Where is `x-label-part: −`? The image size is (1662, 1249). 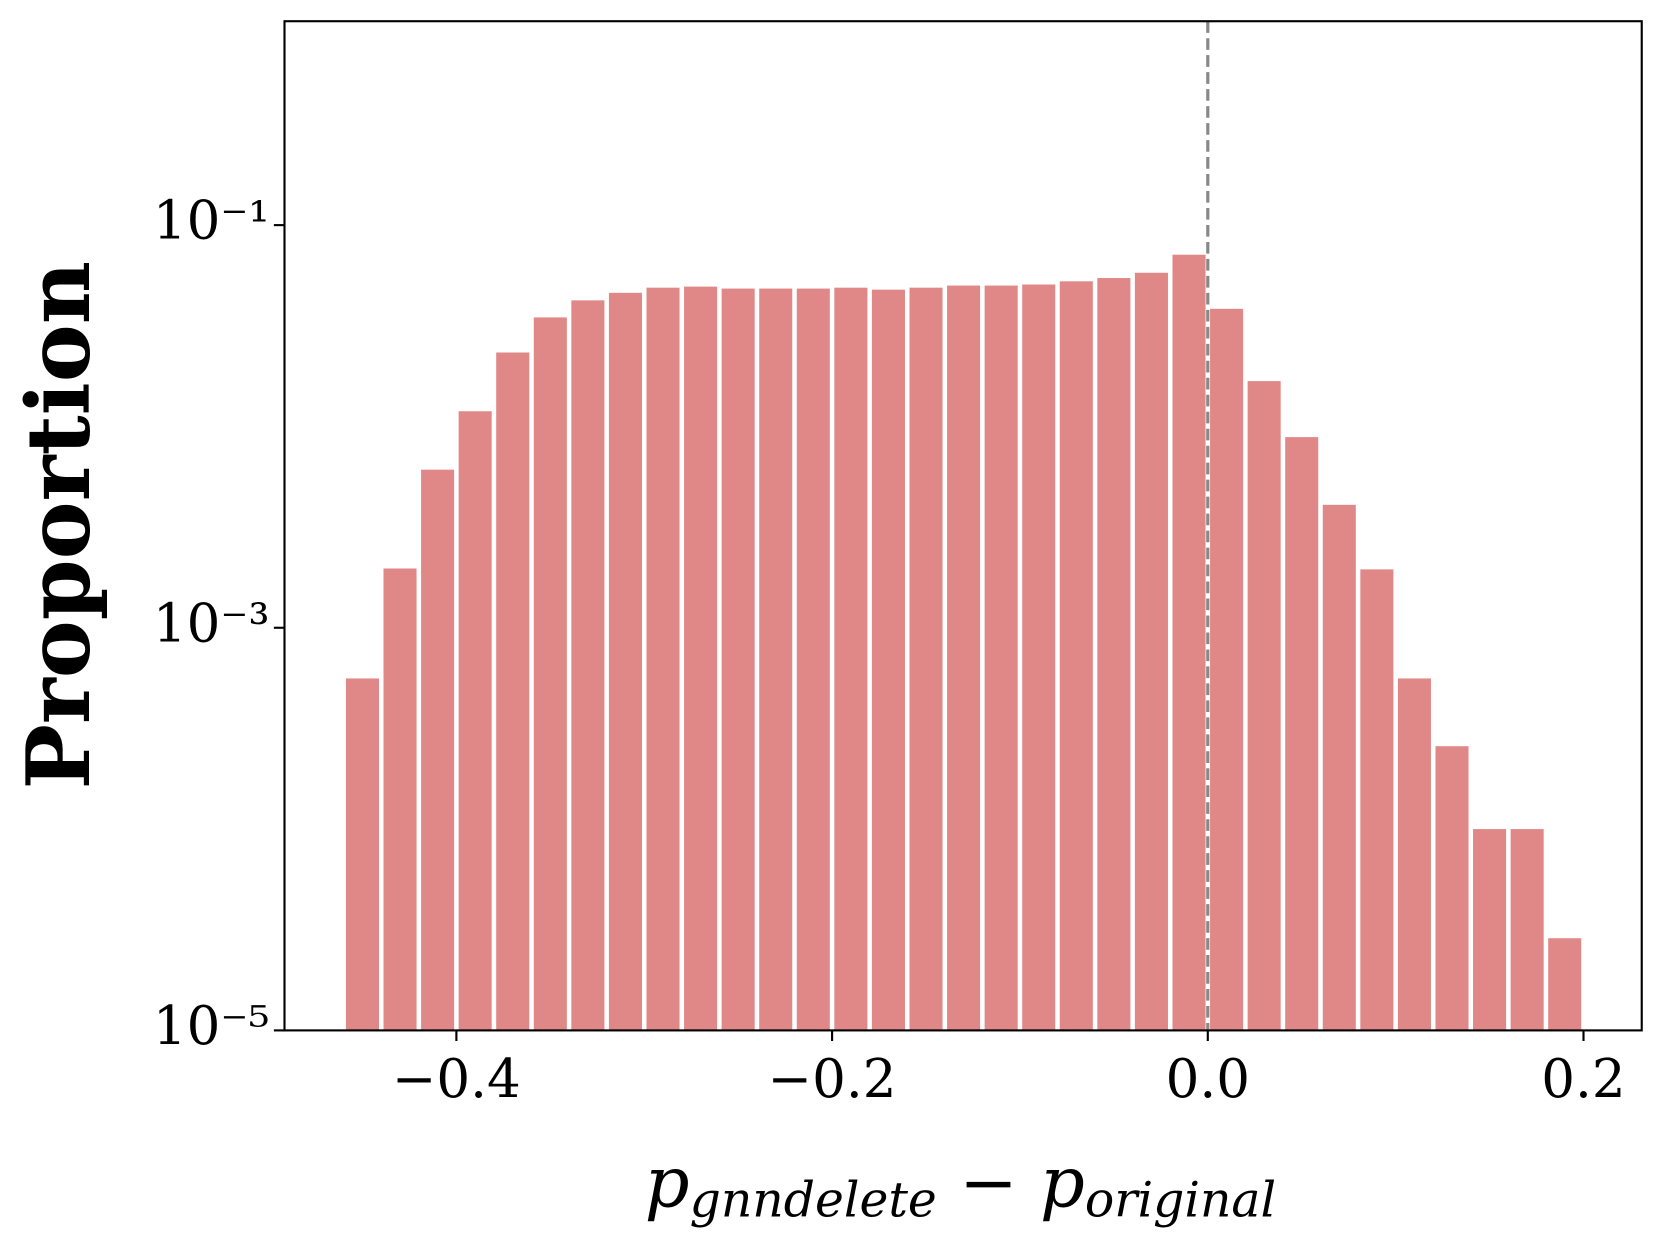
x-label-part: − is located at coordinates (988, 1183).